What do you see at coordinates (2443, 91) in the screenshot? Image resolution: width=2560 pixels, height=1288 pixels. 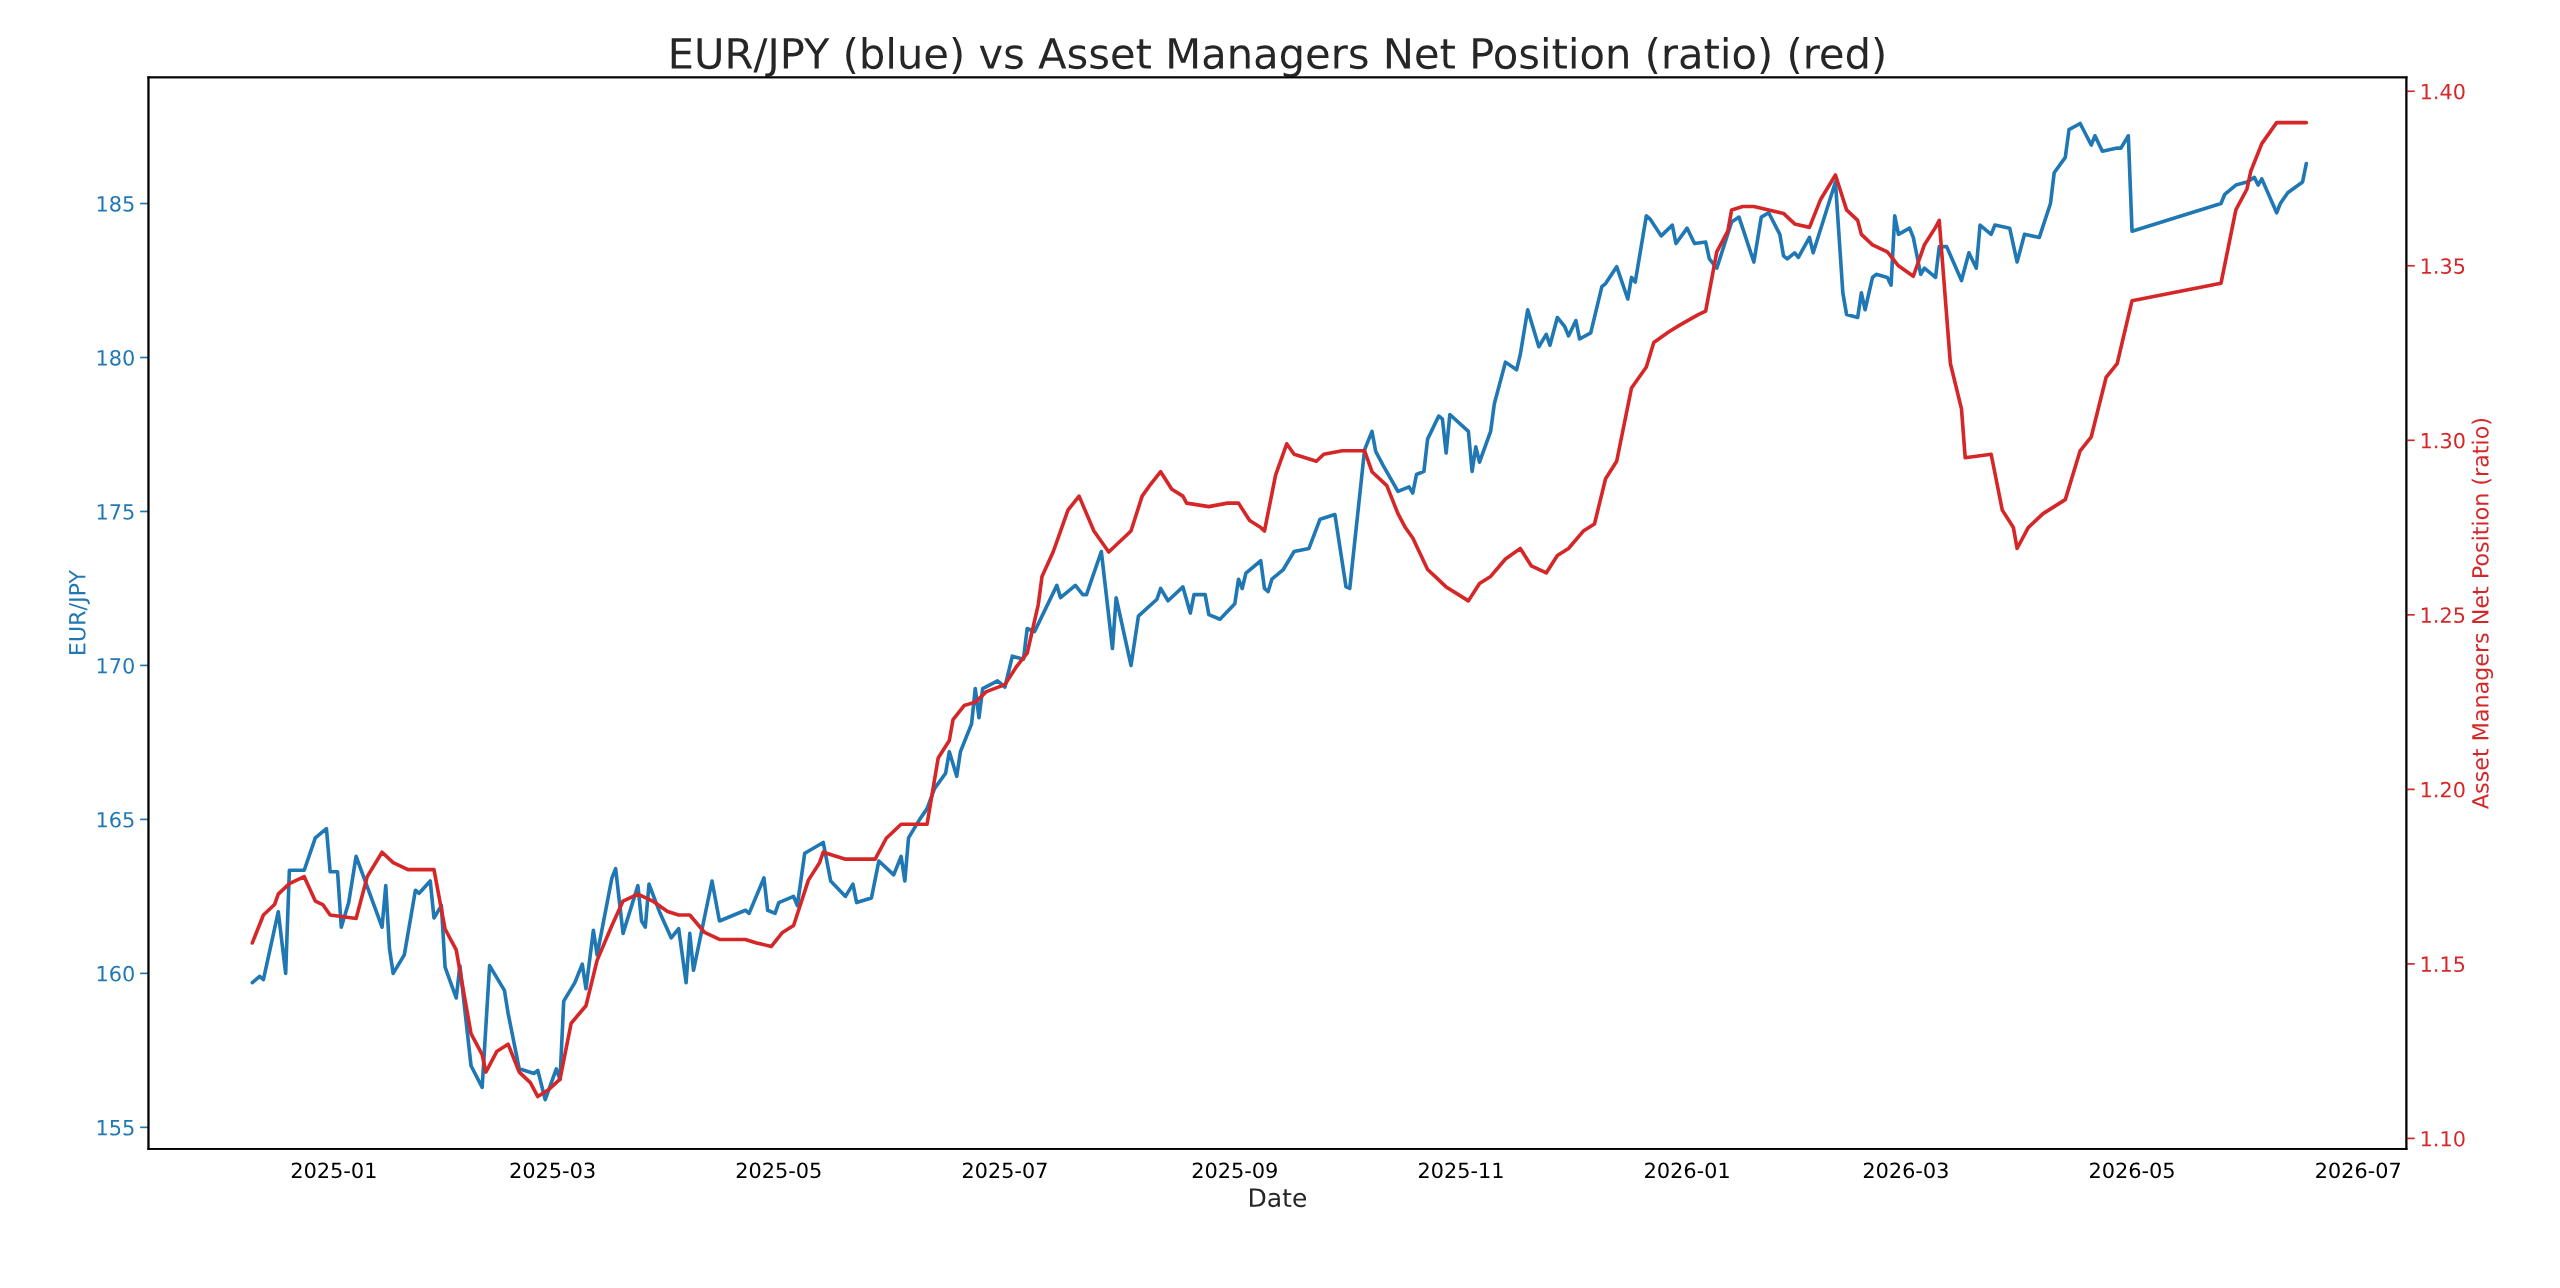 I see `y2-tick-label: 1.40` at bounding box center [2443, 91].